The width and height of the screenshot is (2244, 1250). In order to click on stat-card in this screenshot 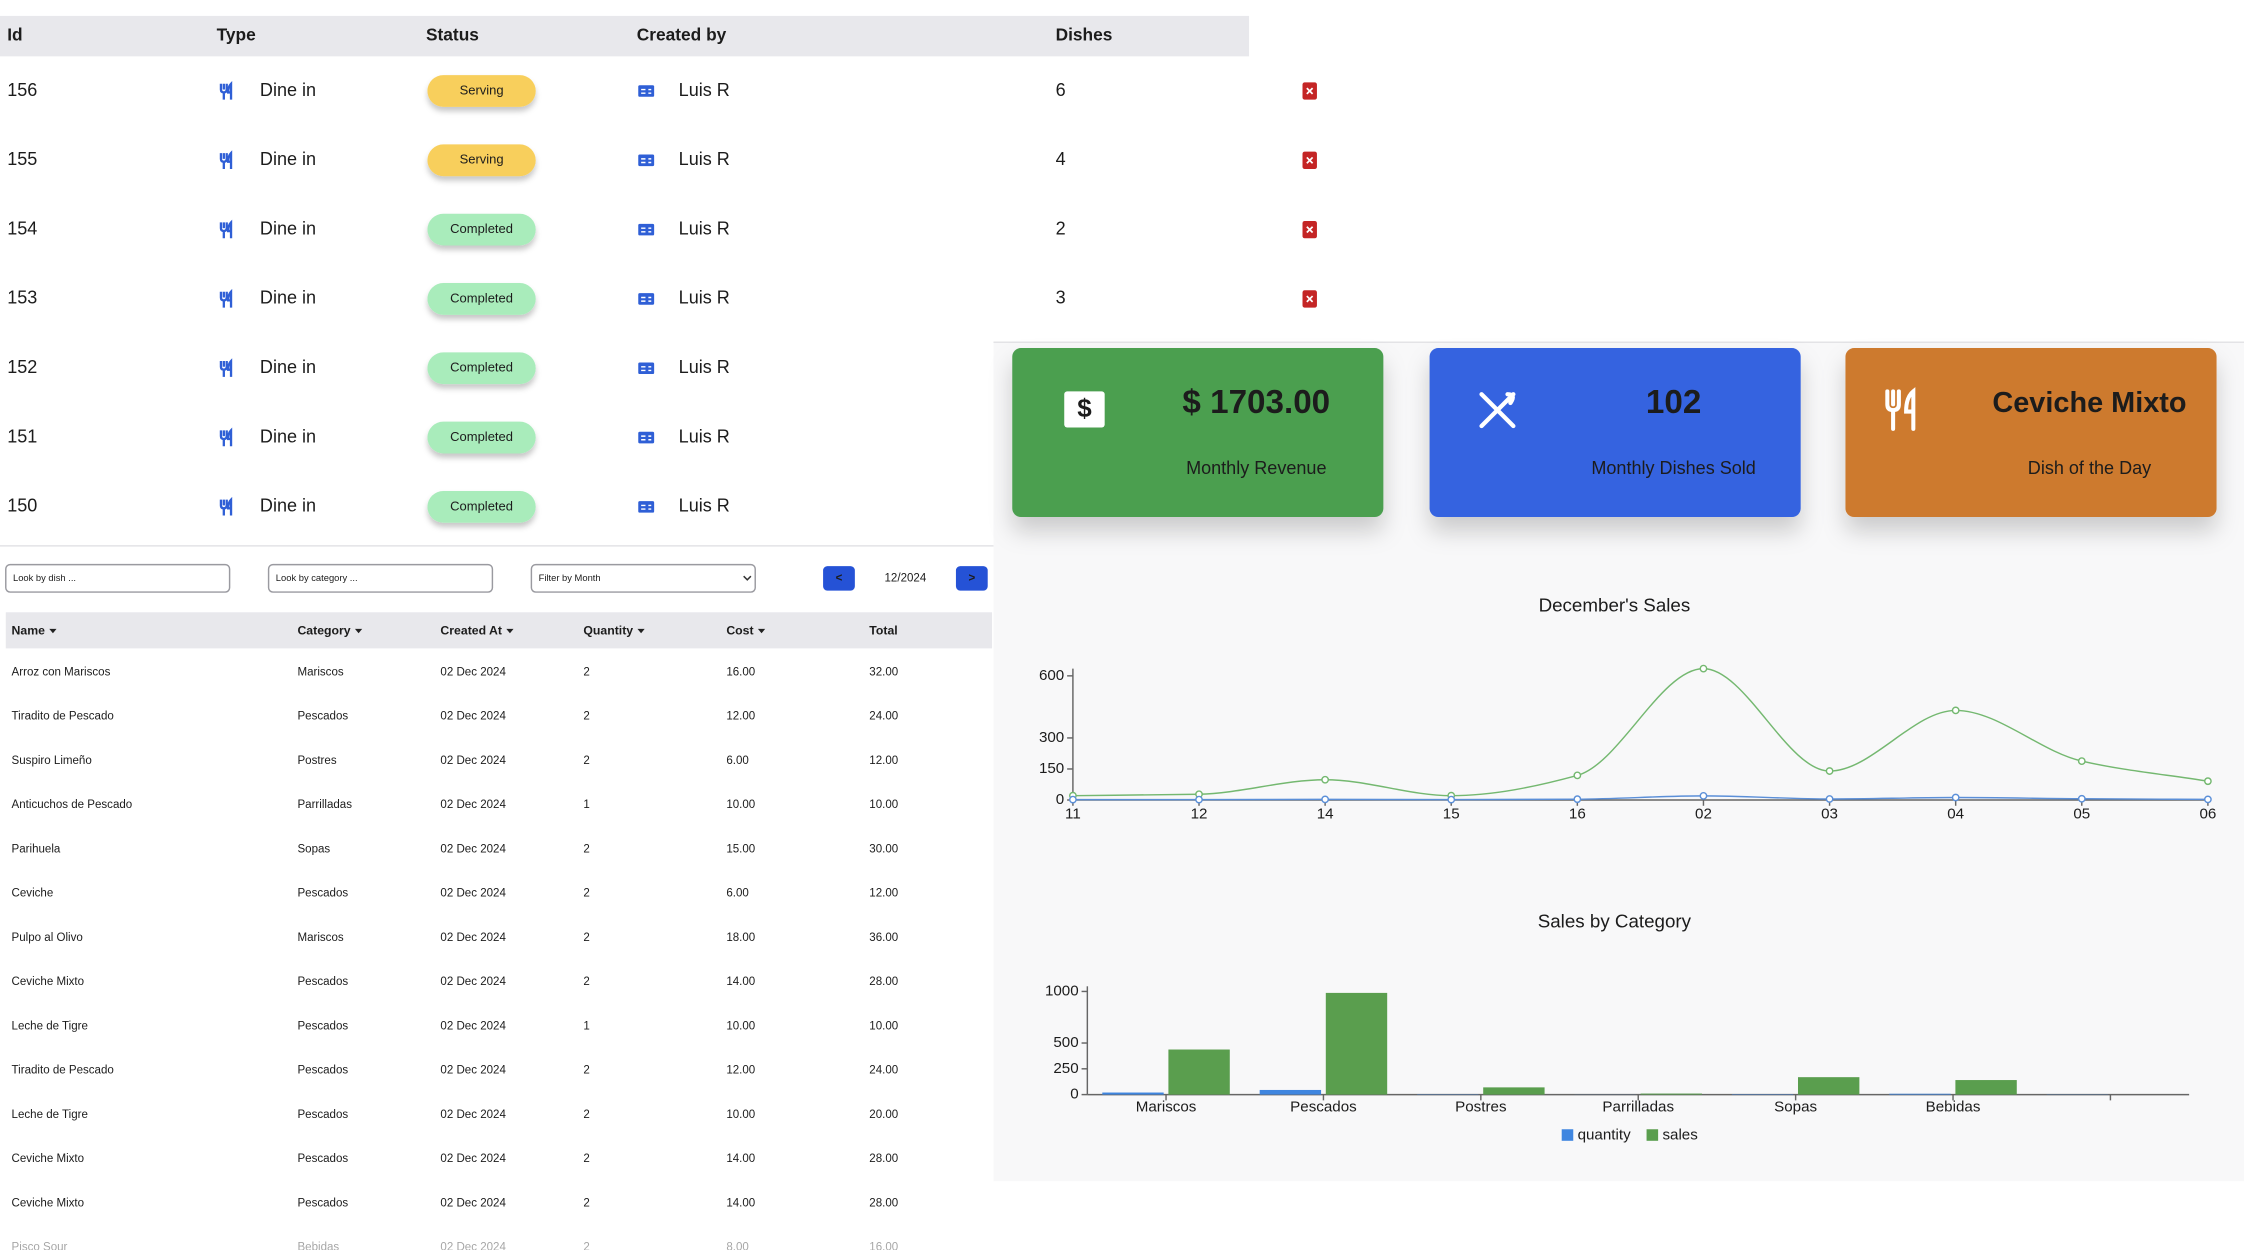, I will do `click(1198, 432)`.